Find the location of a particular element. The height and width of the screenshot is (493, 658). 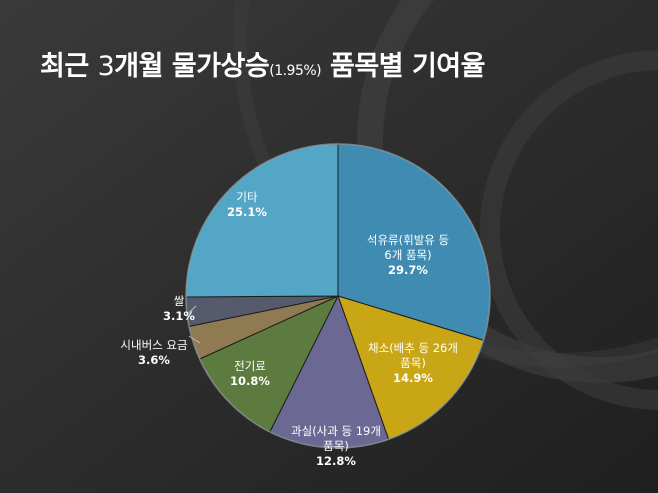

slice-label-7: 기타 25.1% is located at coordinates (247, 204).